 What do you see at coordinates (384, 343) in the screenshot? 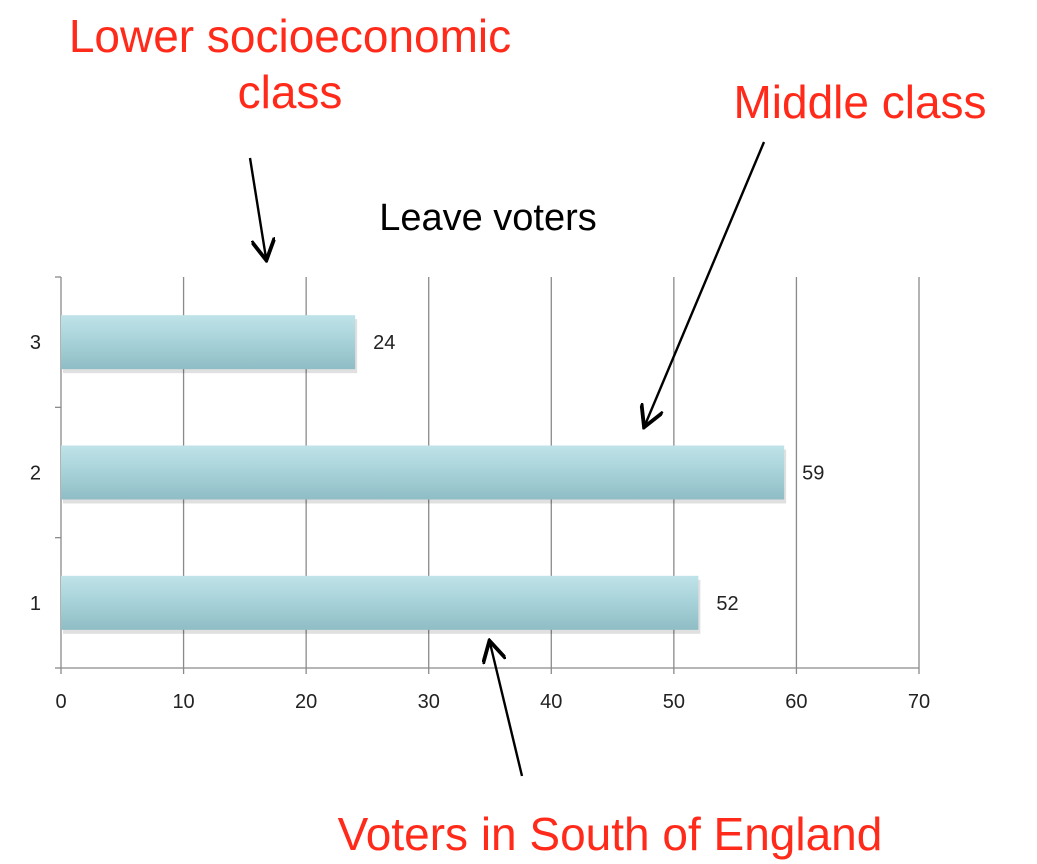
I see `bar-value-label: 24` at bounding box center [384, 343].